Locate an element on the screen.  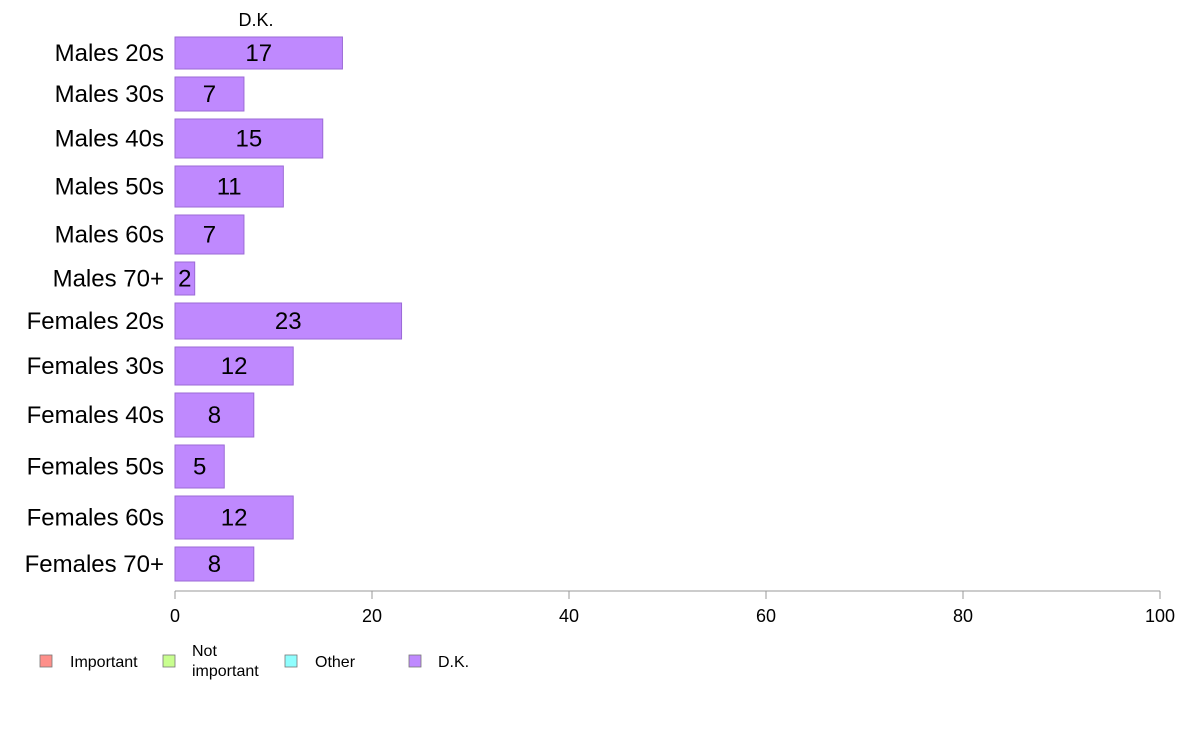
category-label: Males 70+ is located at coordinates (108, 279).